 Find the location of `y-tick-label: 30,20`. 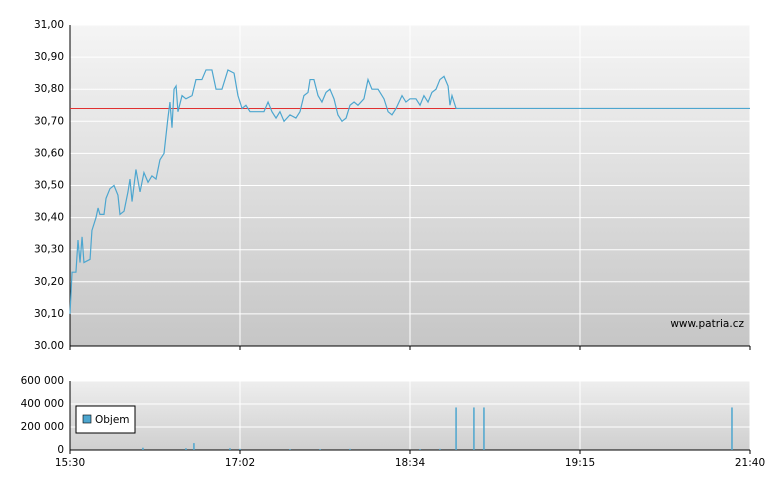

y-tick-label: 30,20 is located at coordinates (49, 282).